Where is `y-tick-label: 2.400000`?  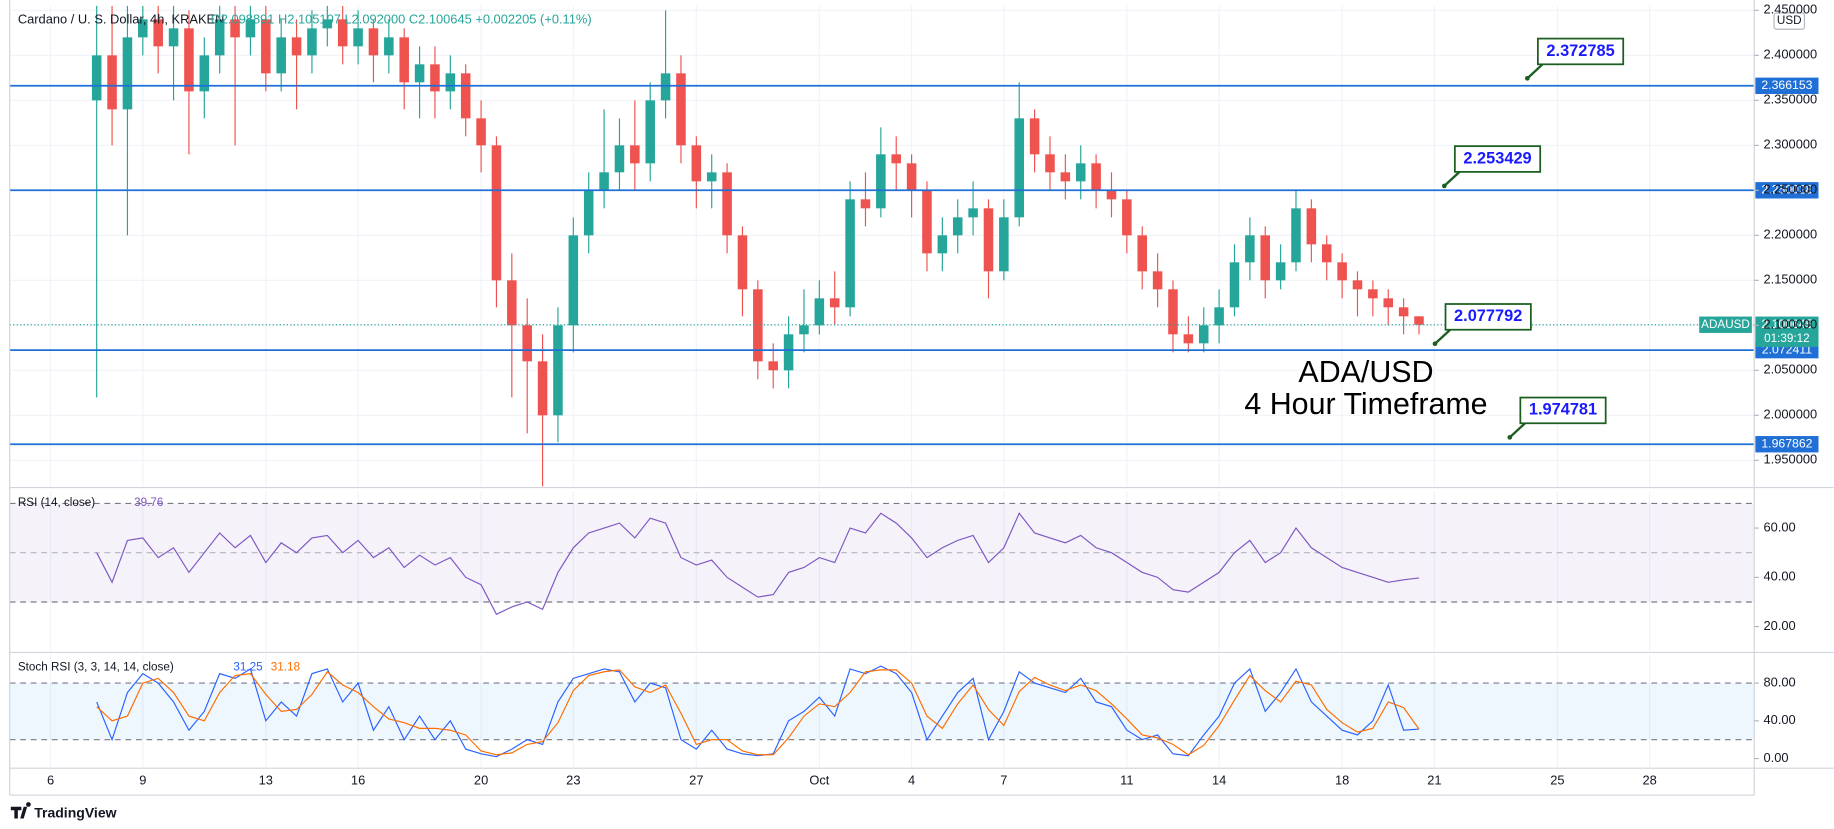 y-tick-label: 2.400000 is located at coordinates (1791, 54).